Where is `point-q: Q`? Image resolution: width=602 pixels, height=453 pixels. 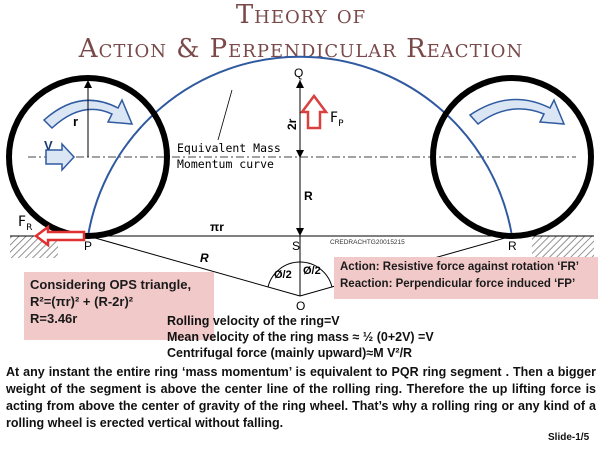 point-q: Q is located at coordinates (298, 73).